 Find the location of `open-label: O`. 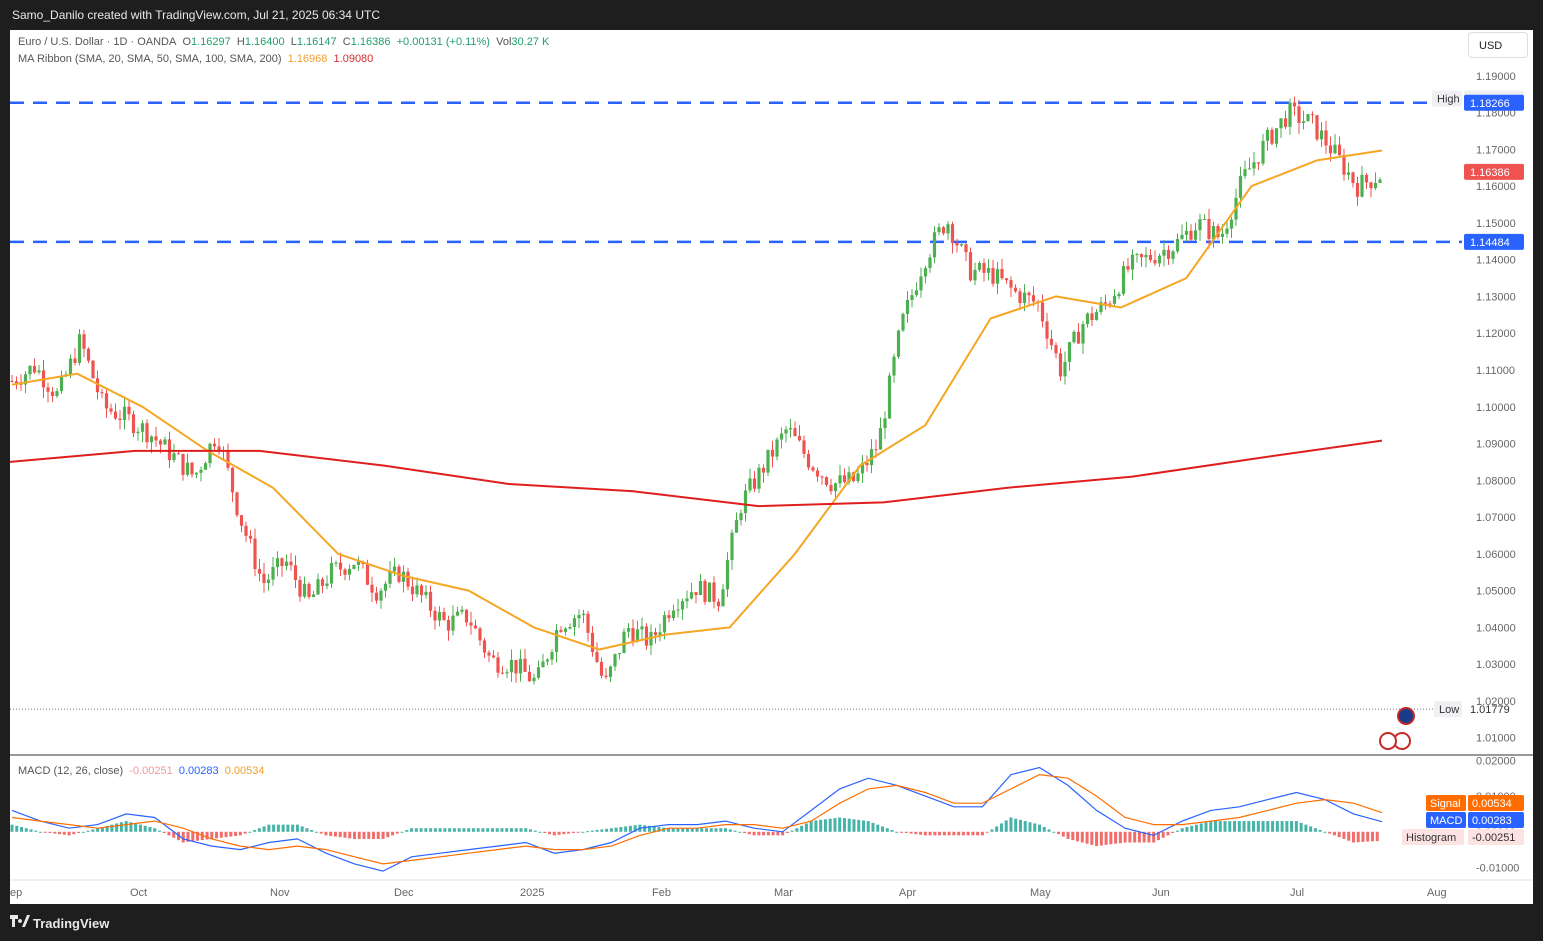

open-label: O is located at coordinates (187, 42).